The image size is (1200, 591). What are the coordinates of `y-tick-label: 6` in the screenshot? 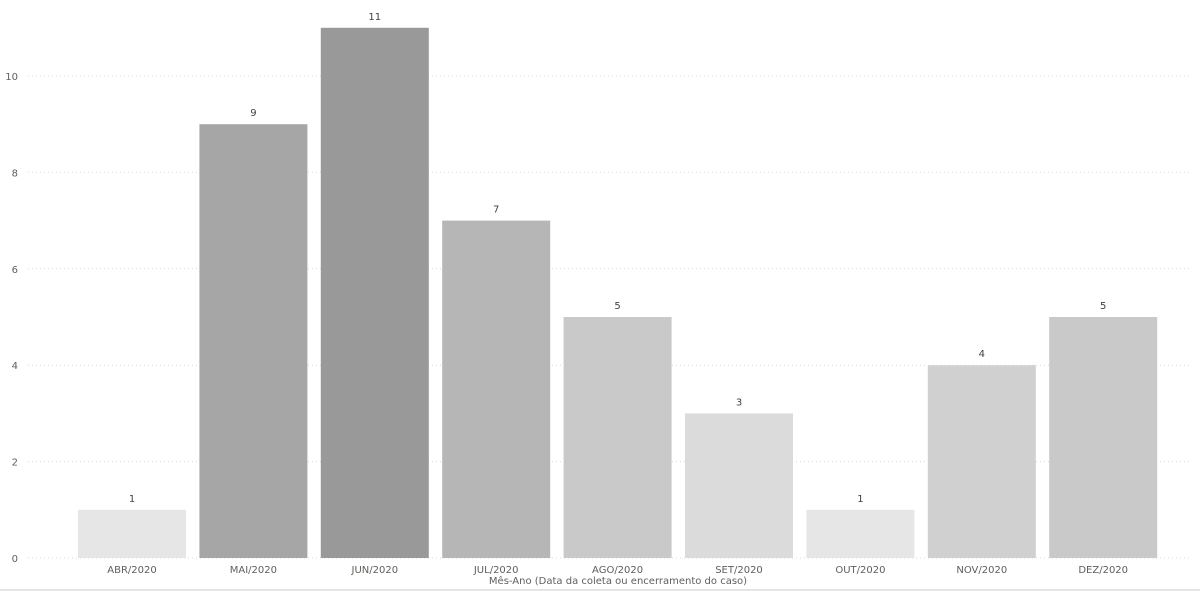 It's located at (15, 270).